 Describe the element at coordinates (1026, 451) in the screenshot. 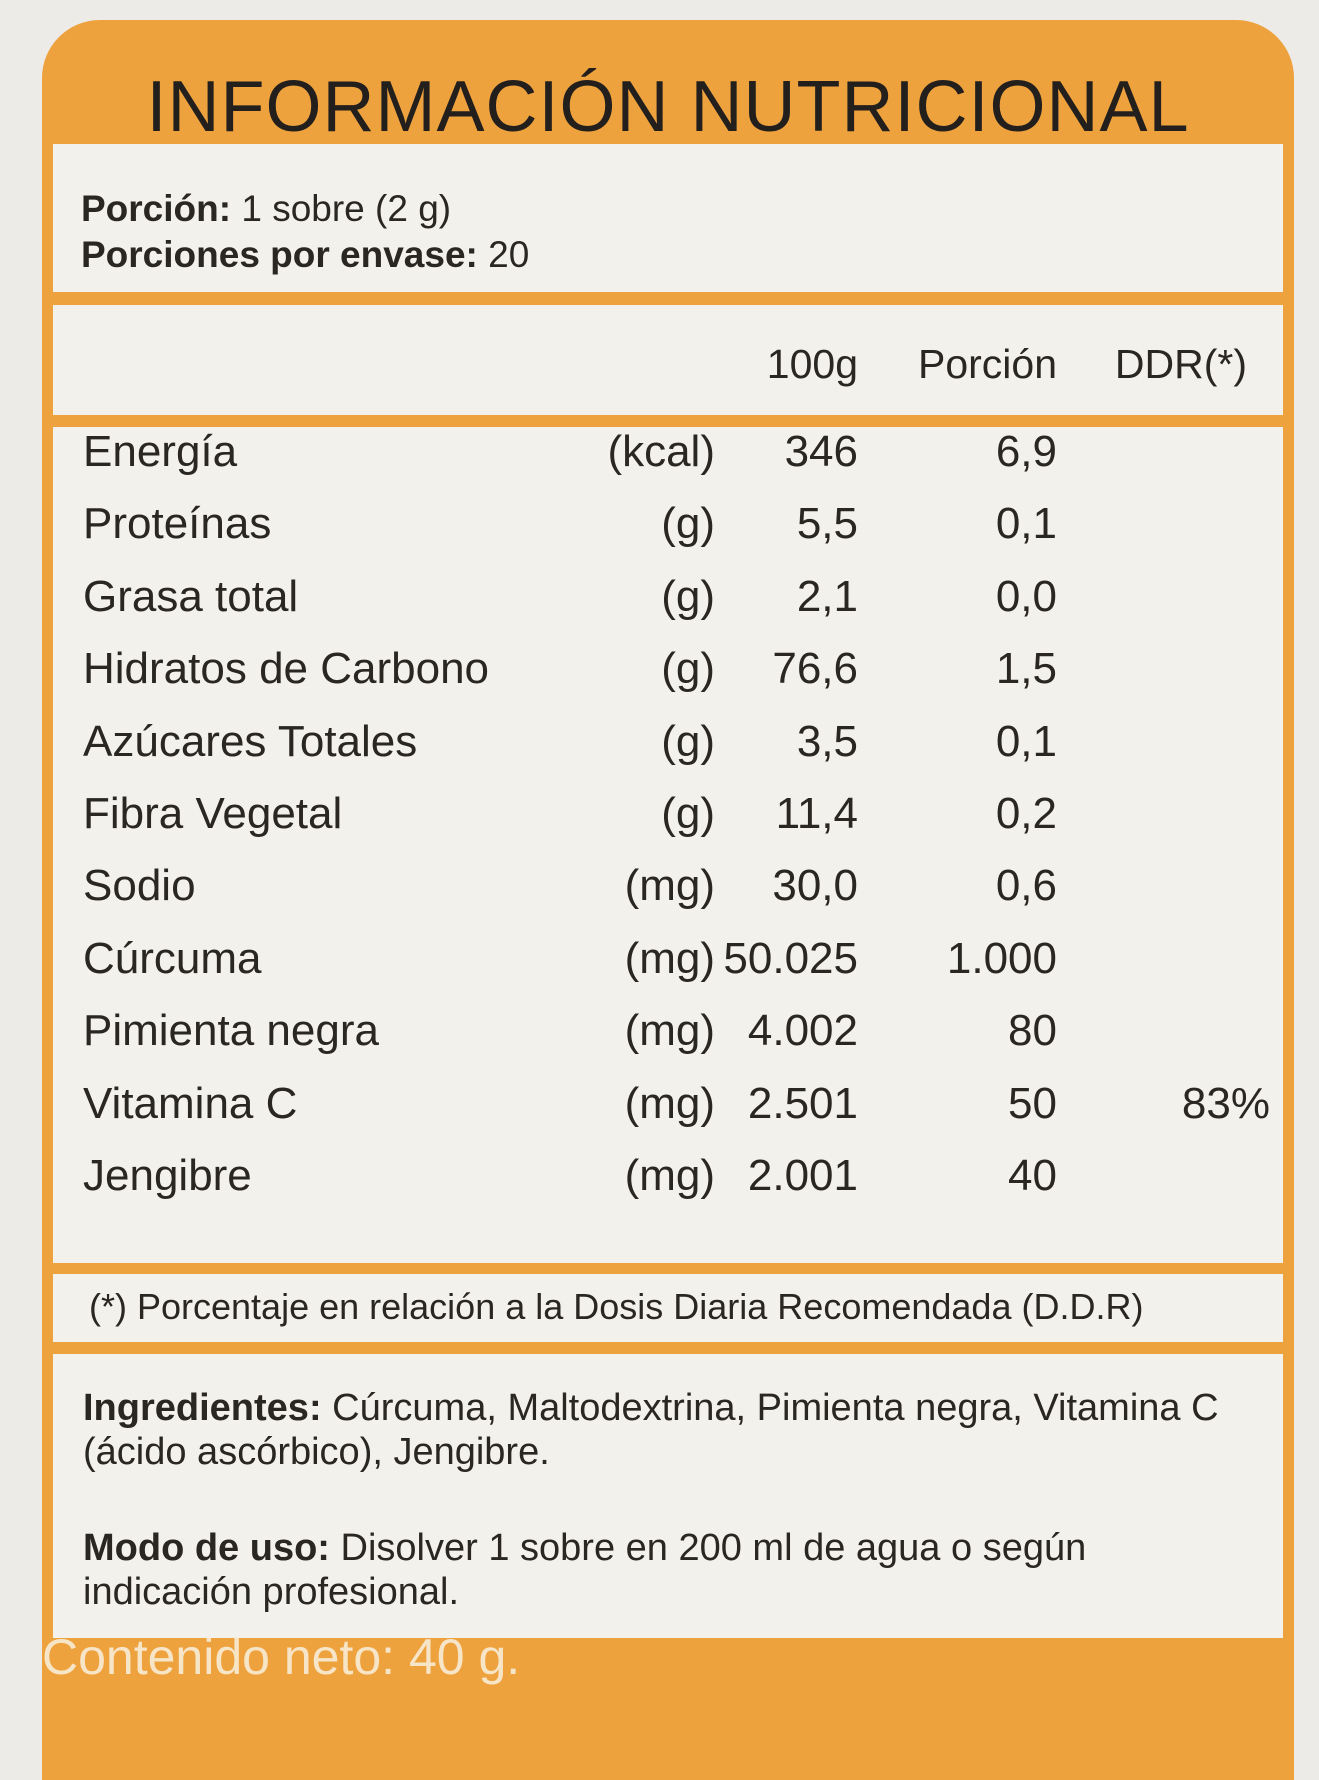

I see `value-portion: 6,9` at that location.